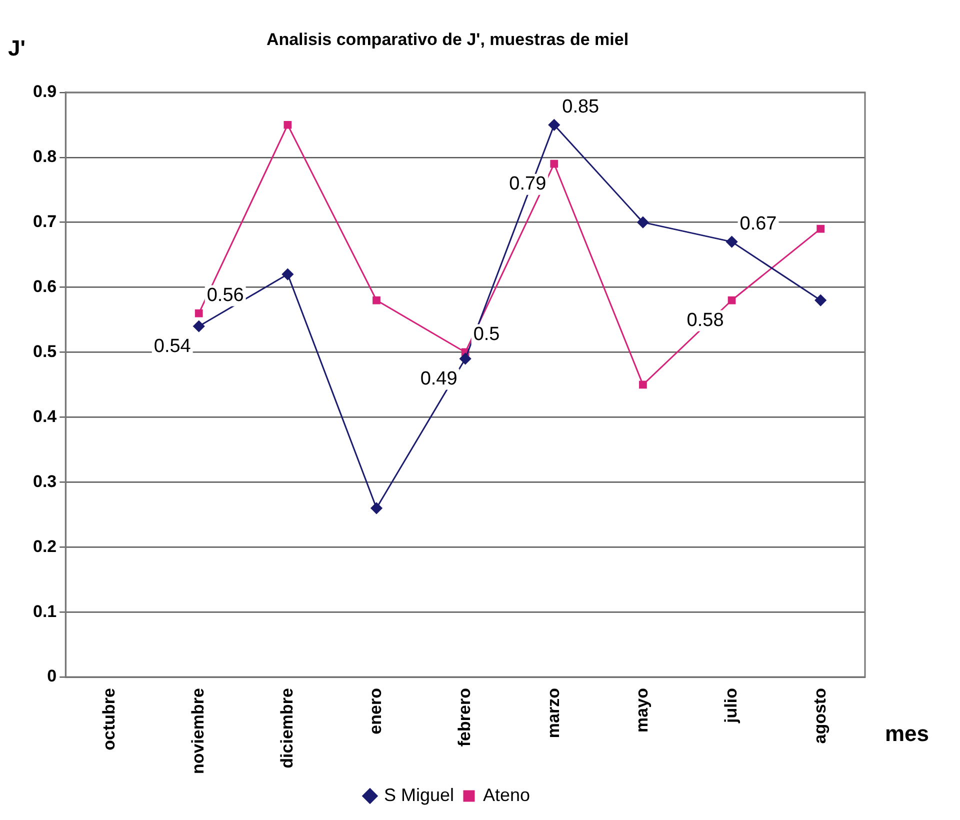  Describe the element at coordinates (419, 794) in the screenshot. I see `legend-label: S Miguel` at that location.